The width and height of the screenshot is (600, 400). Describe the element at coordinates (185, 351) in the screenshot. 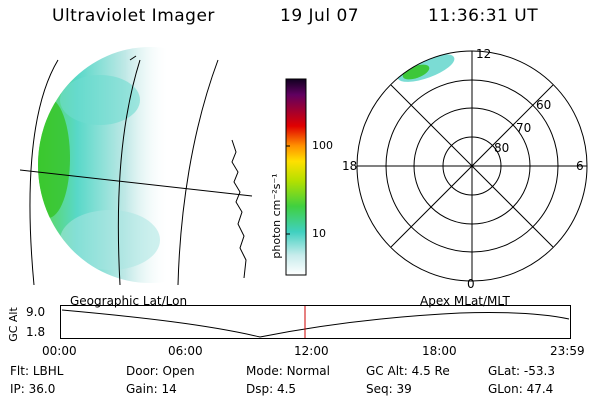

I see `timeline-xtick-0600: 06:00` at that location.